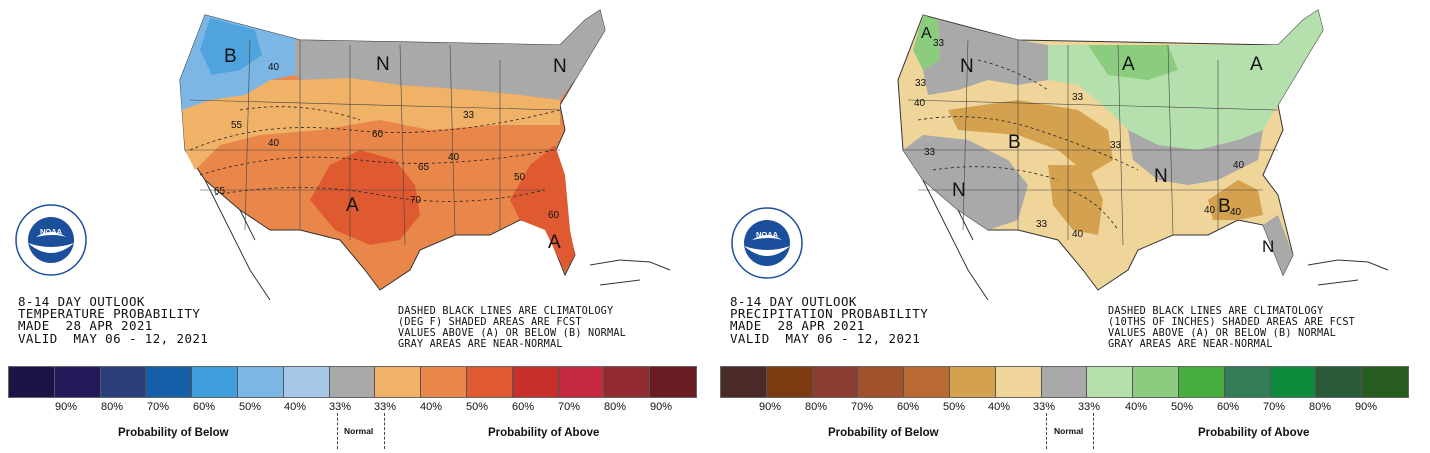 The image size is (1430, 453). Describe the element at coordinates (1190, 344) in the screenshot. I see `note-line: GRAY AREAS ARE NEAR-NORMAL` at that location.